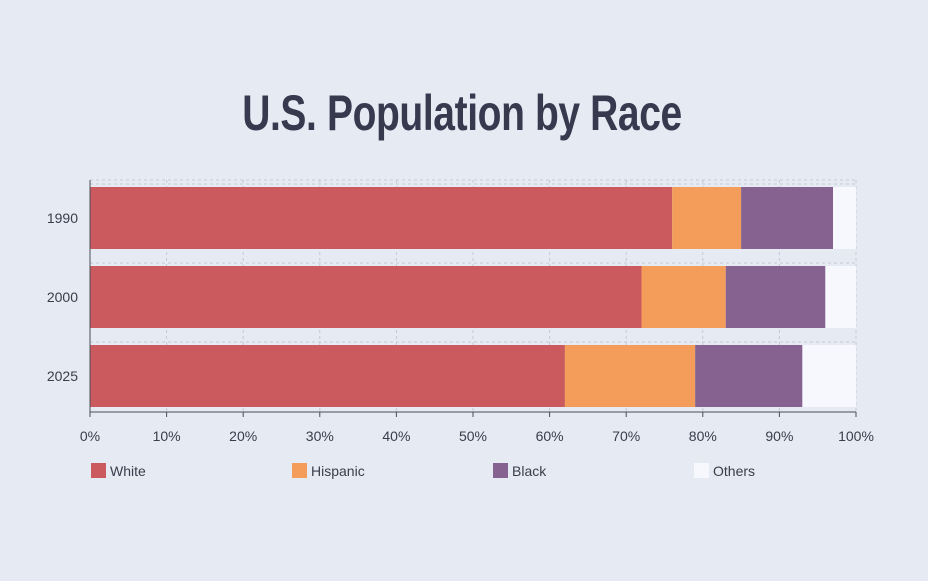 The image size is (928, 581). What do you see at coordinates (749, 376) in the screenshot?
I see `bar-2025-black` at bounding box center [749, 376].